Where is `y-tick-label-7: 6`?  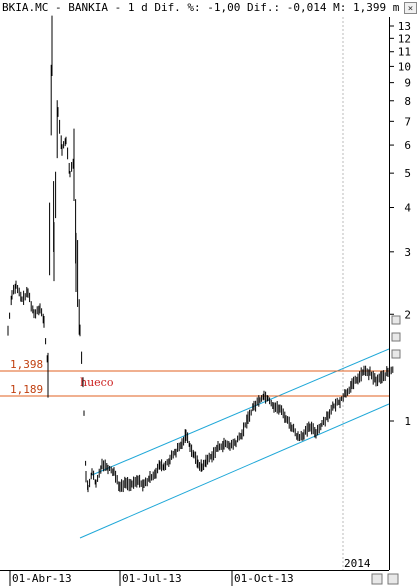
y-tick-label-7: 6 is located at coordinates (407, 145).